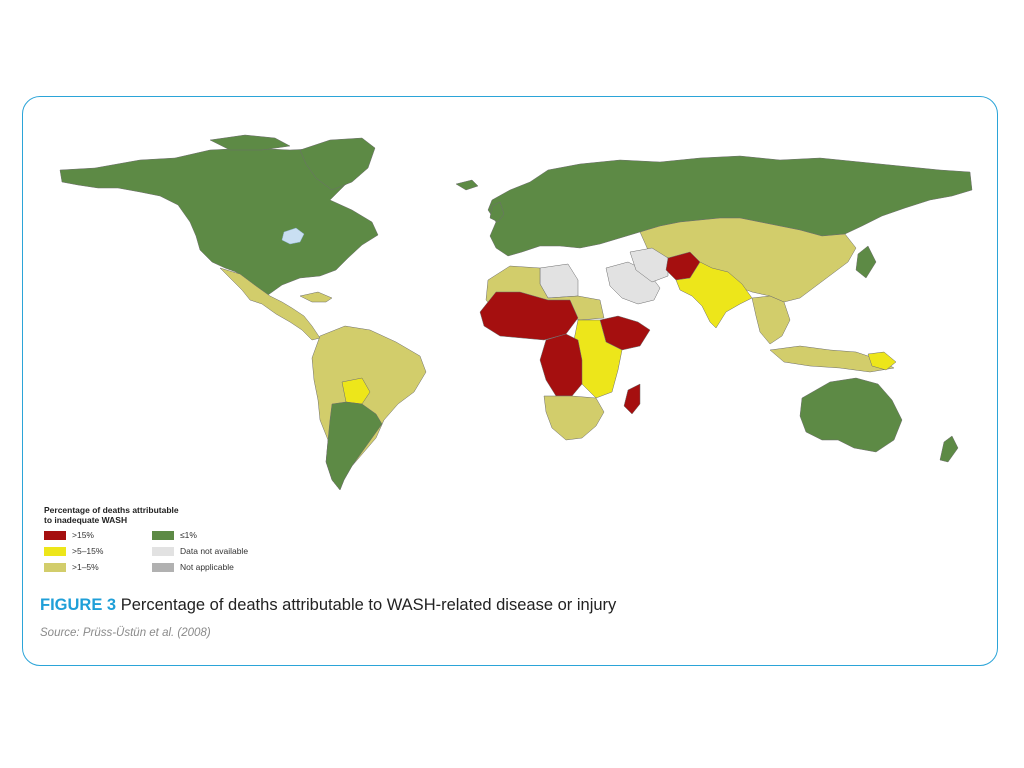  What do you see at coordinates (467, 185) in the screenshot?
I see `region-iceland` at bounding box center [467, 185].